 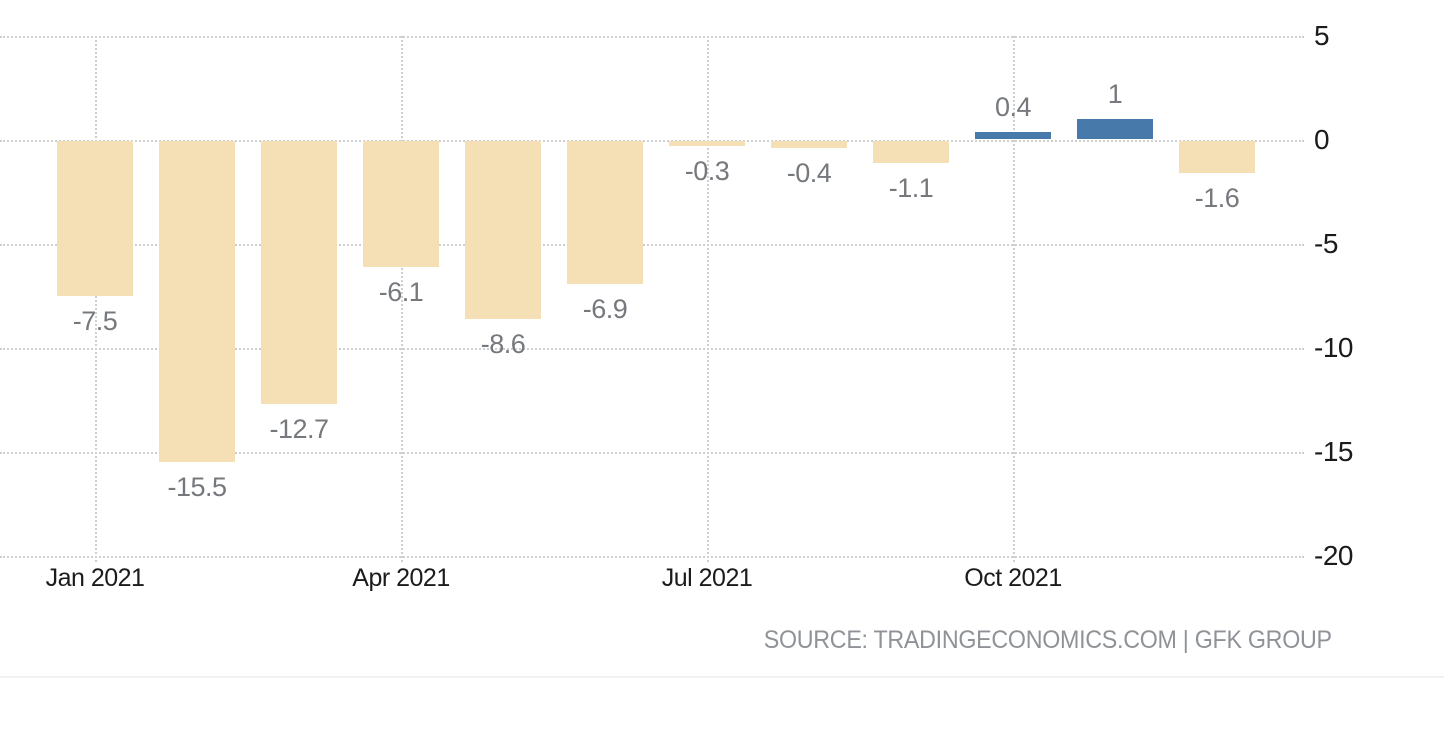 I want to click on bar-value-label-feb-2021: -15.5, so click(x=197, y=487).